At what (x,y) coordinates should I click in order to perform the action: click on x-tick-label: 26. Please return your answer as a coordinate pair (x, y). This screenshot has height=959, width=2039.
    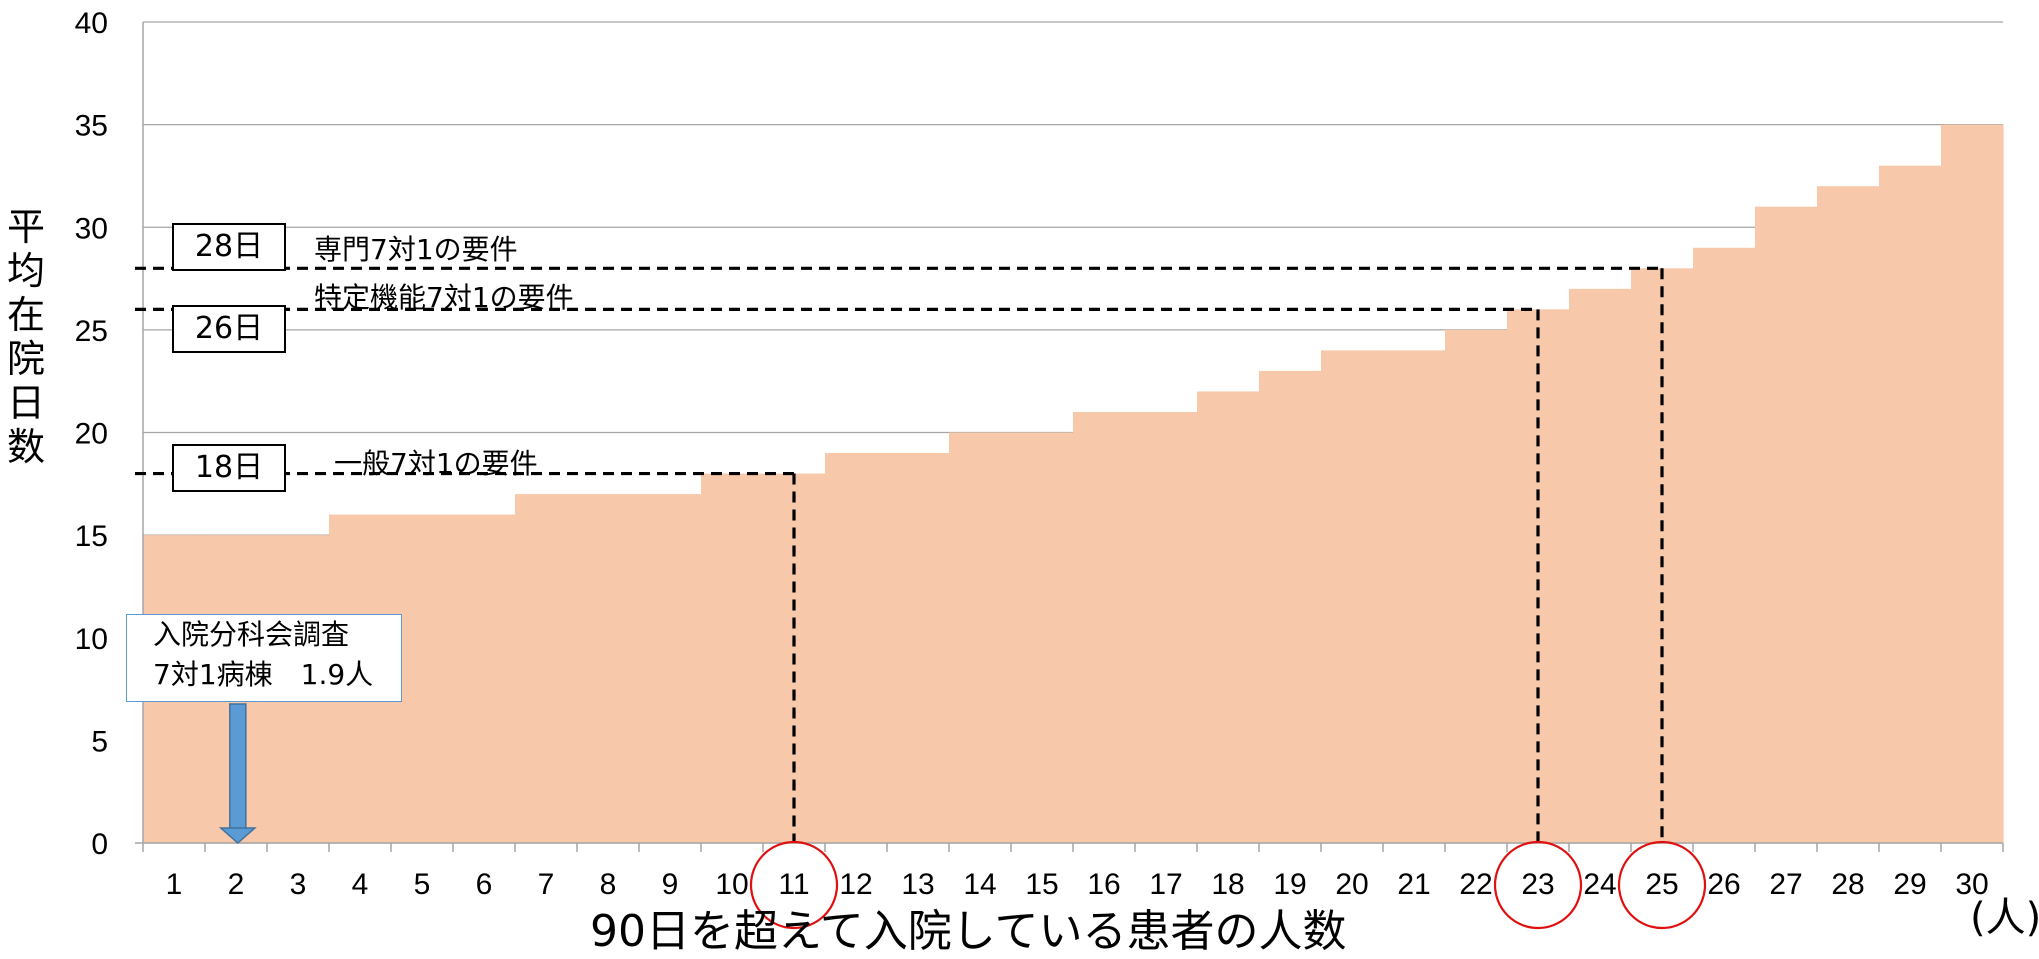
    Looking at the image, I should click on (1723, 884).